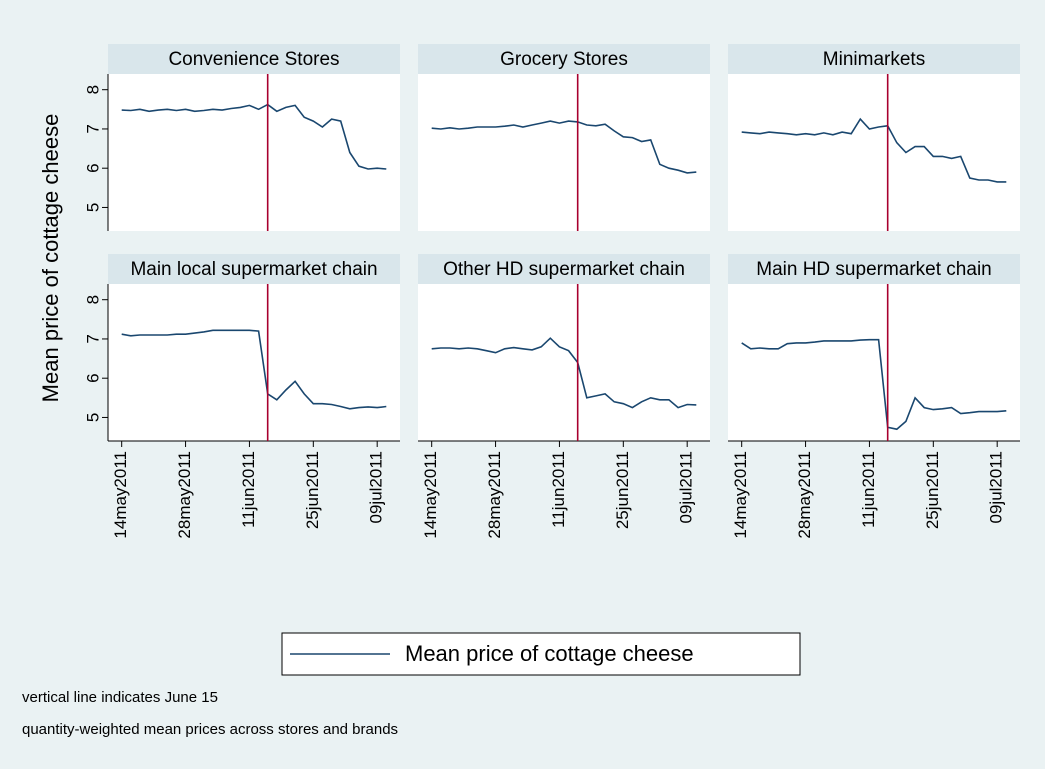 This screenshot has height=769, width=1045. Describe the element at coordinates (549, 653) in the screenshot. I see `legend-label: Mean price of cottage cheese` at that location.